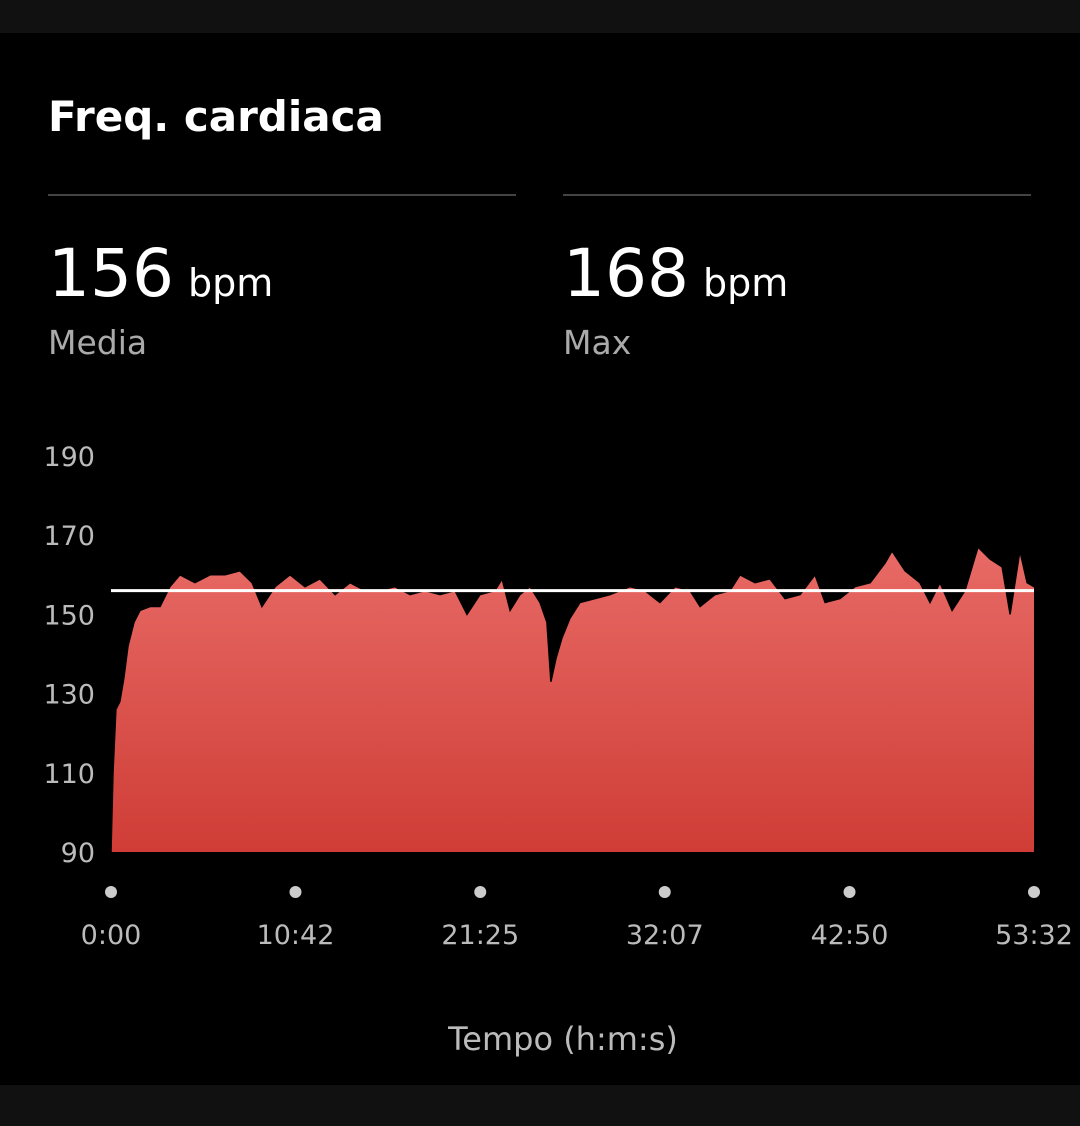 Image resolution: width=1080 pixels, height=1126 pixels. Describe the element at coordinates (626, 273) in the screenshot. I see `stat-value: 168` at that location.